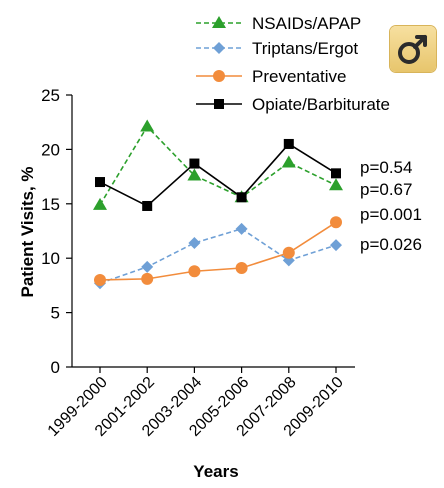 Image resolution: width=444 pixels, height=488 pixels. I want to click on y-tick-label: 5, so click(55, 313).